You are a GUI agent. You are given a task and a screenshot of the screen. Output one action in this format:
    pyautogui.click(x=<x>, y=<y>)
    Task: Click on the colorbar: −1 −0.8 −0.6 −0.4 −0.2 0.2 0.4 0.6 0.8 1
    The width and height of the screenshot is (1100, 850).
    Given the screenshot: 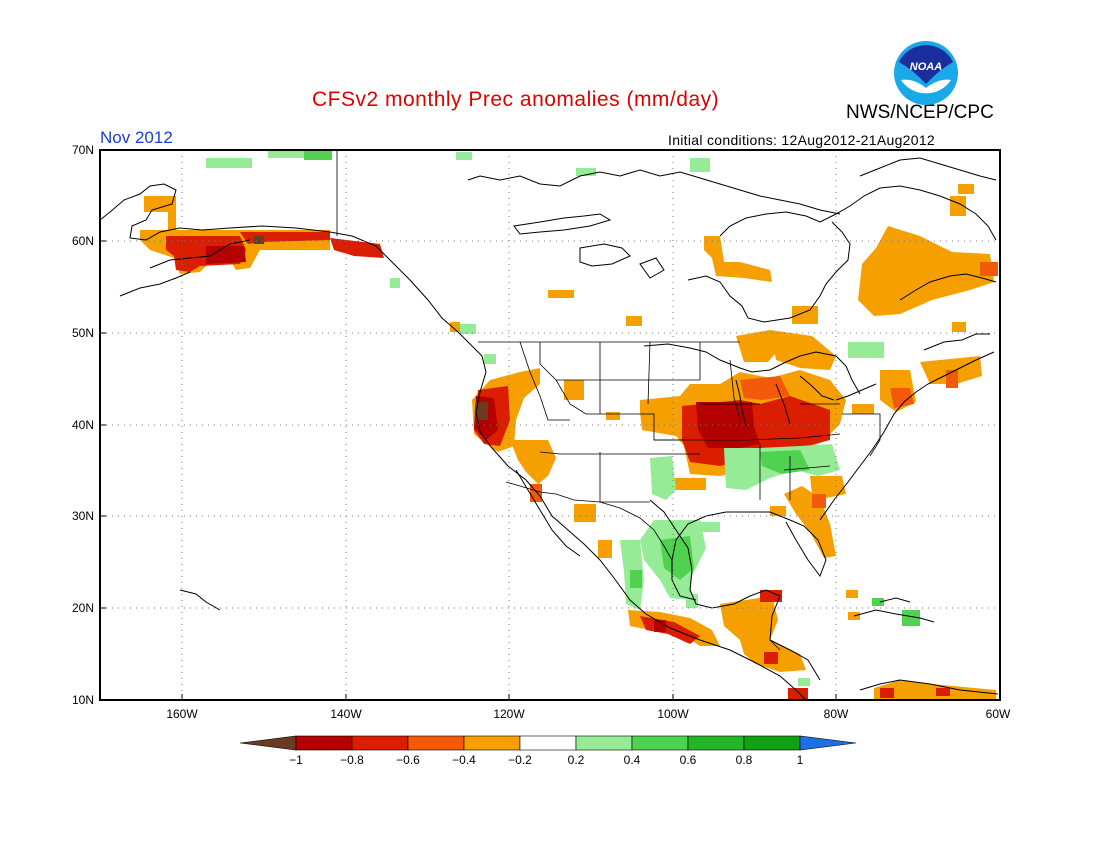 What is the action you would take?
    pyautogui.click(x=548, y=751)
    